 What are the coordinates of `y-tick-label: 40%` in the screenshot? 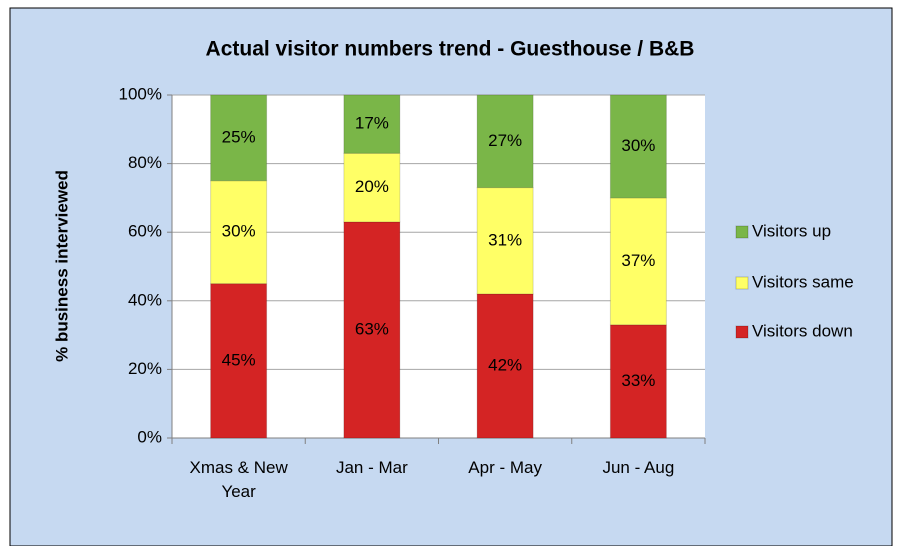 It's located at (145, 299).